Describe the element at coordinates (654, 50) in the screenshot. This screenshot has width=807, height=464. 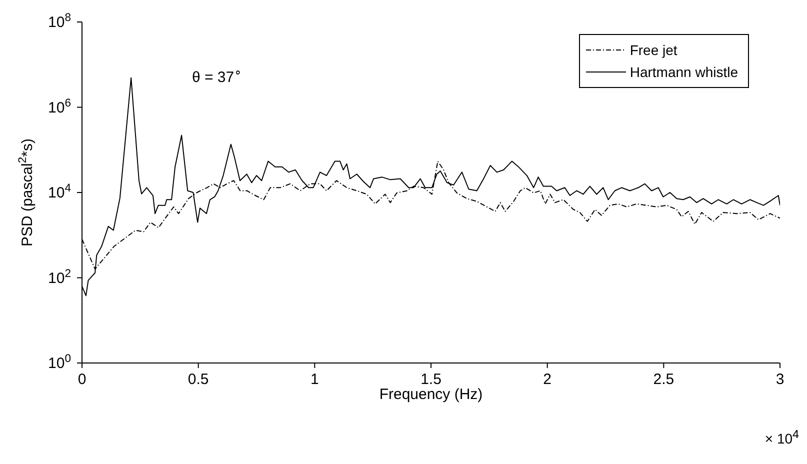
I see `legend-label: Free jet` at that location.